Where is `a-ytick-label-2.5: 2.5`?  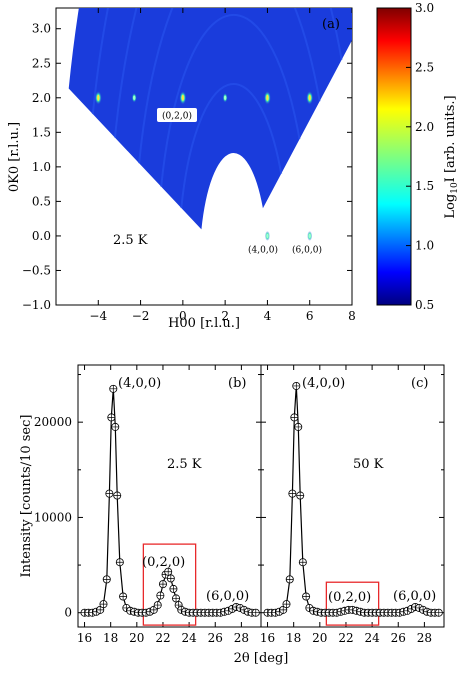
a-ytick-label-2.5: 2.5 is located at coordinates (41, 63).